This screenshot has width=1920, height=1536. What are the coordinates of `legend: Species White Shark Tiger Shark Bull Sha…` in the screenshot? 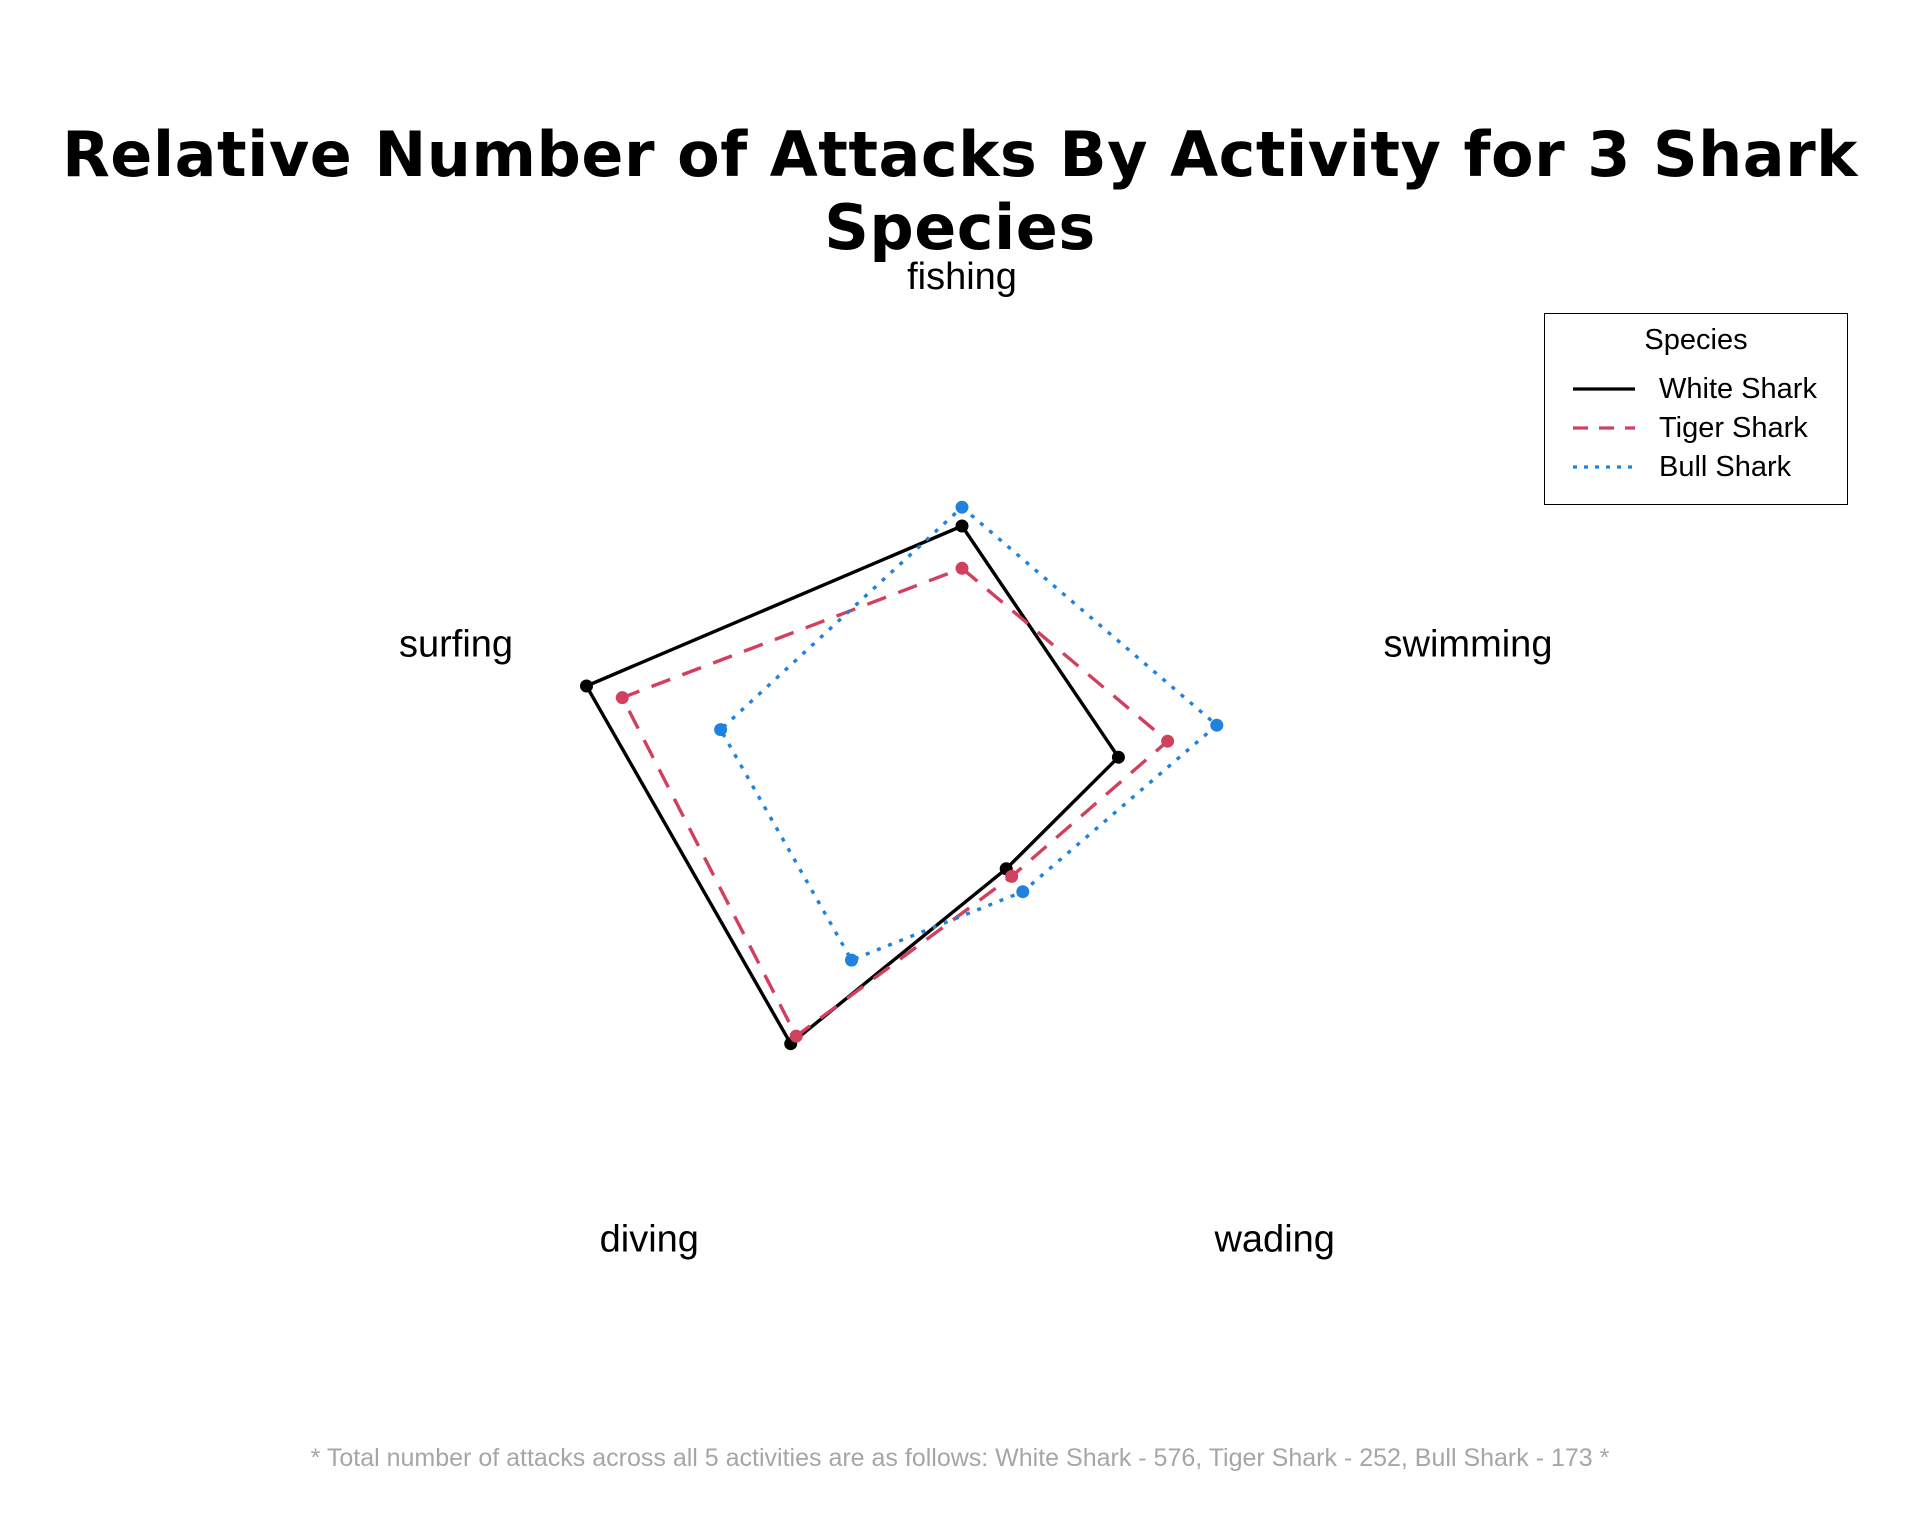 It's located at (1696, 409).